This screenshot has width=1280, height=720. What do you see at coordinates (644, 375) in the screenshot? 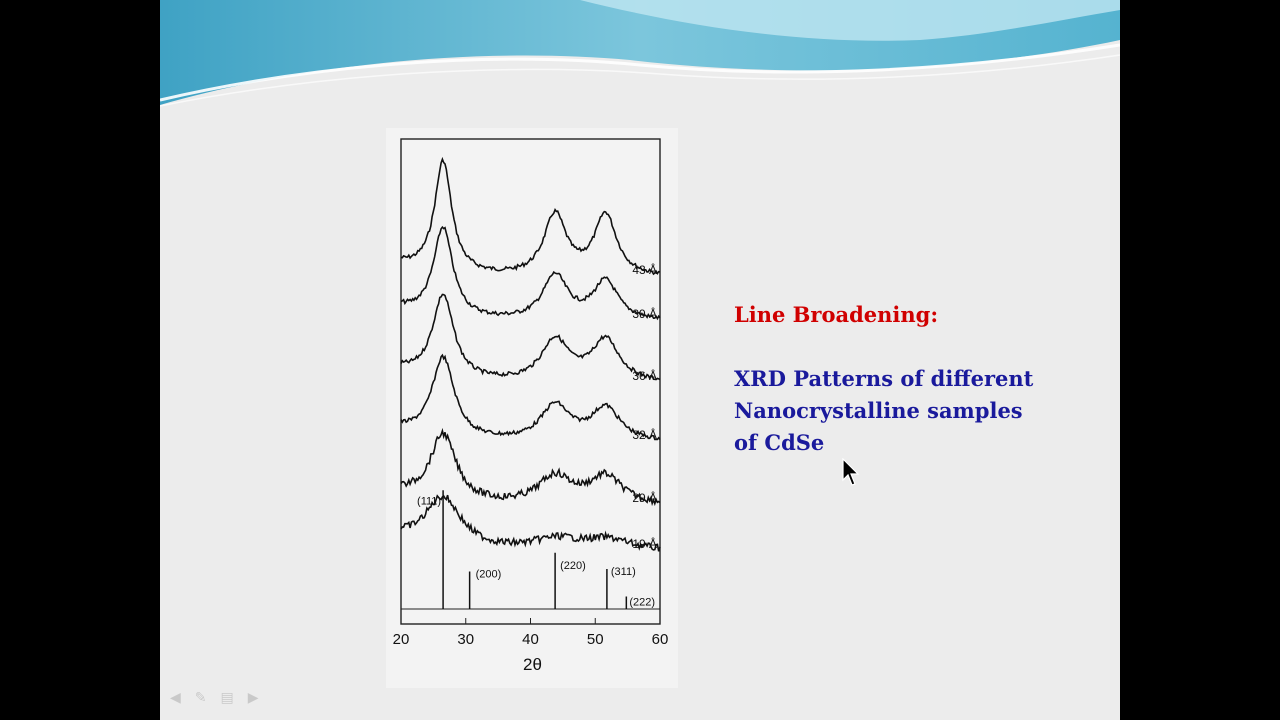
I see `series-label: 36 Å` at bounding box center [644, 375].